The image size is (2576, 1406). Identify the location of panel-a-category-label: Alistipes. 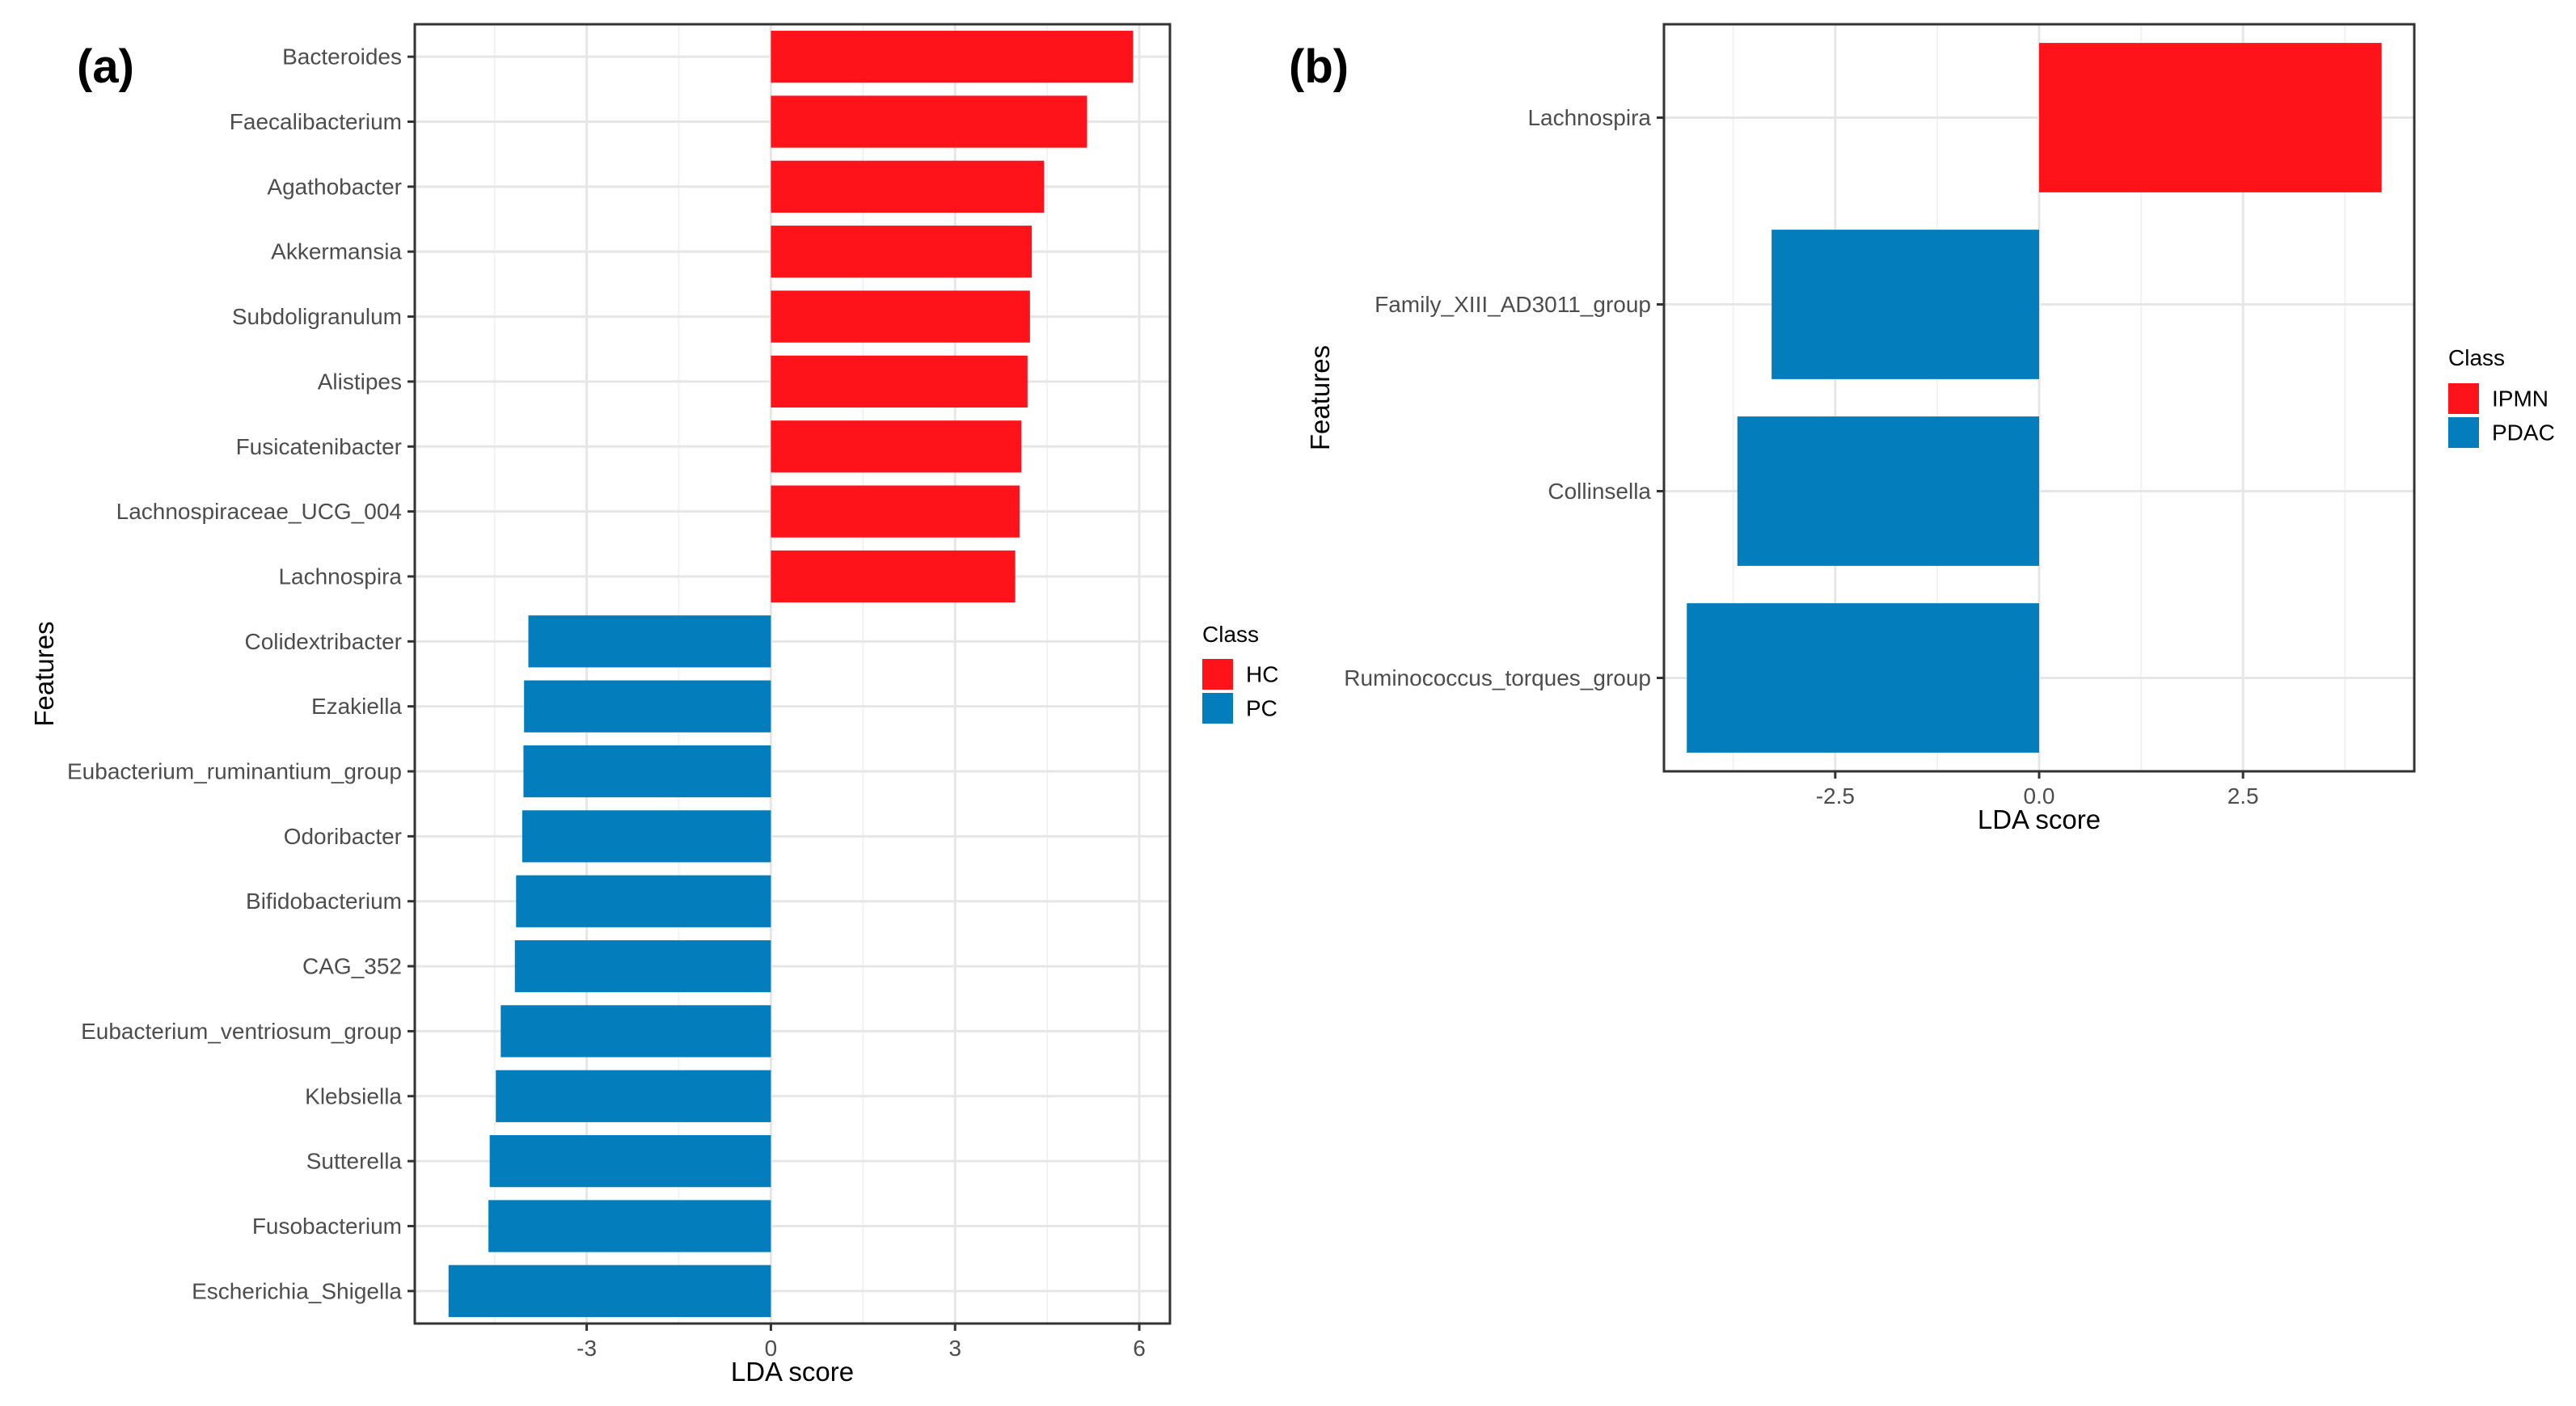
(360, 381).